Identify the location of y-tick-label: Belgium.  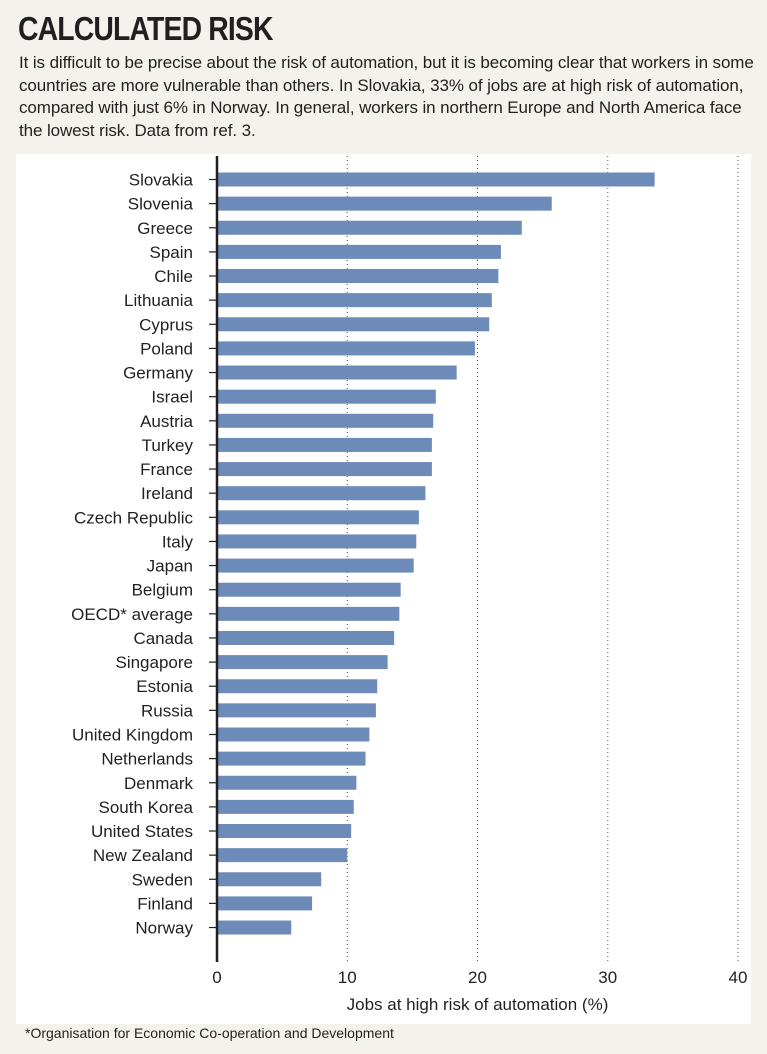
(162, 590).